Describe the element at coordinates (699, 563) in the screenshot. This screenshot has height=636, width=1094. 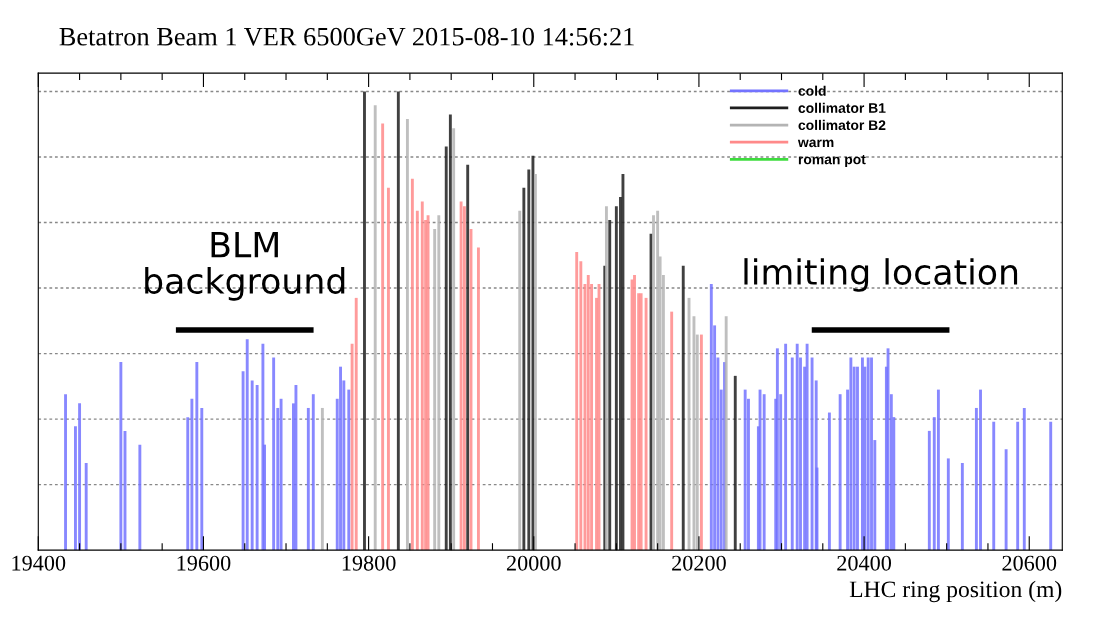
I see `x-tick-label: 20200` at that location.